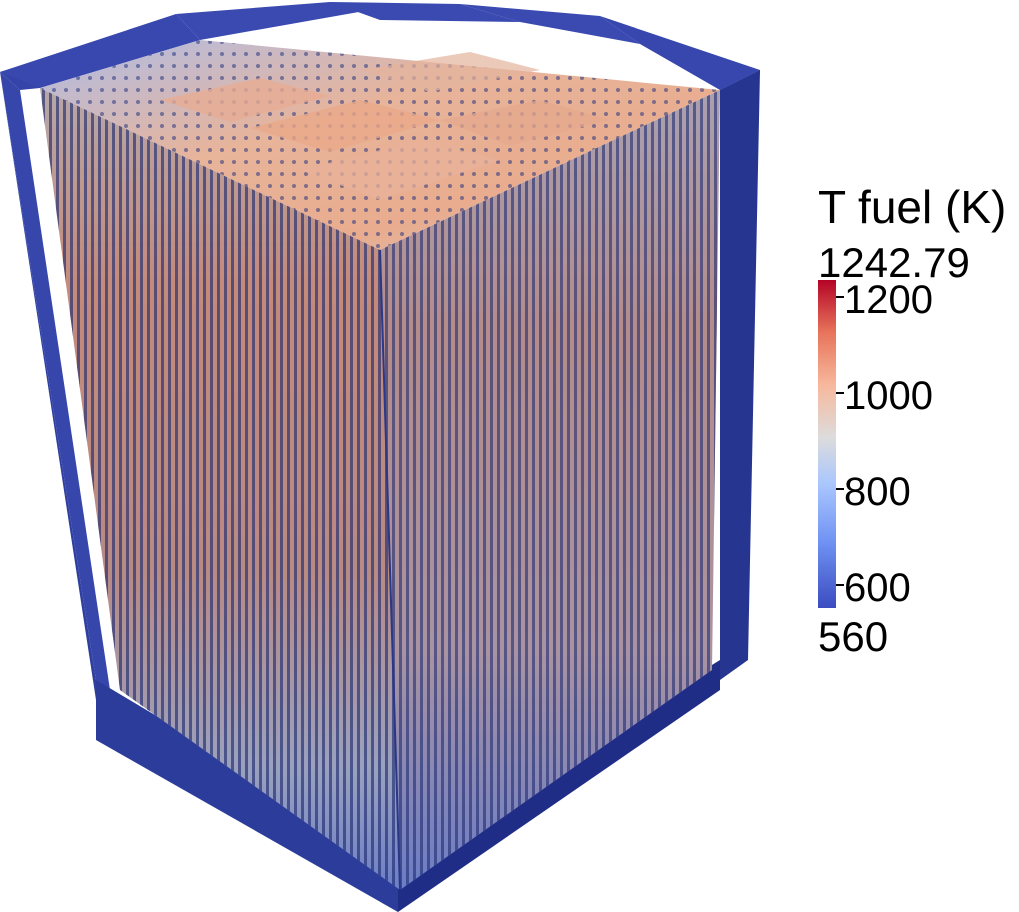  What do you see at coordinates (915, 425) in the screenshot?
I see `color-legend: T fuel (K) 1242.79 1200 1000 800 600 560` at bounding box center [915, 425].